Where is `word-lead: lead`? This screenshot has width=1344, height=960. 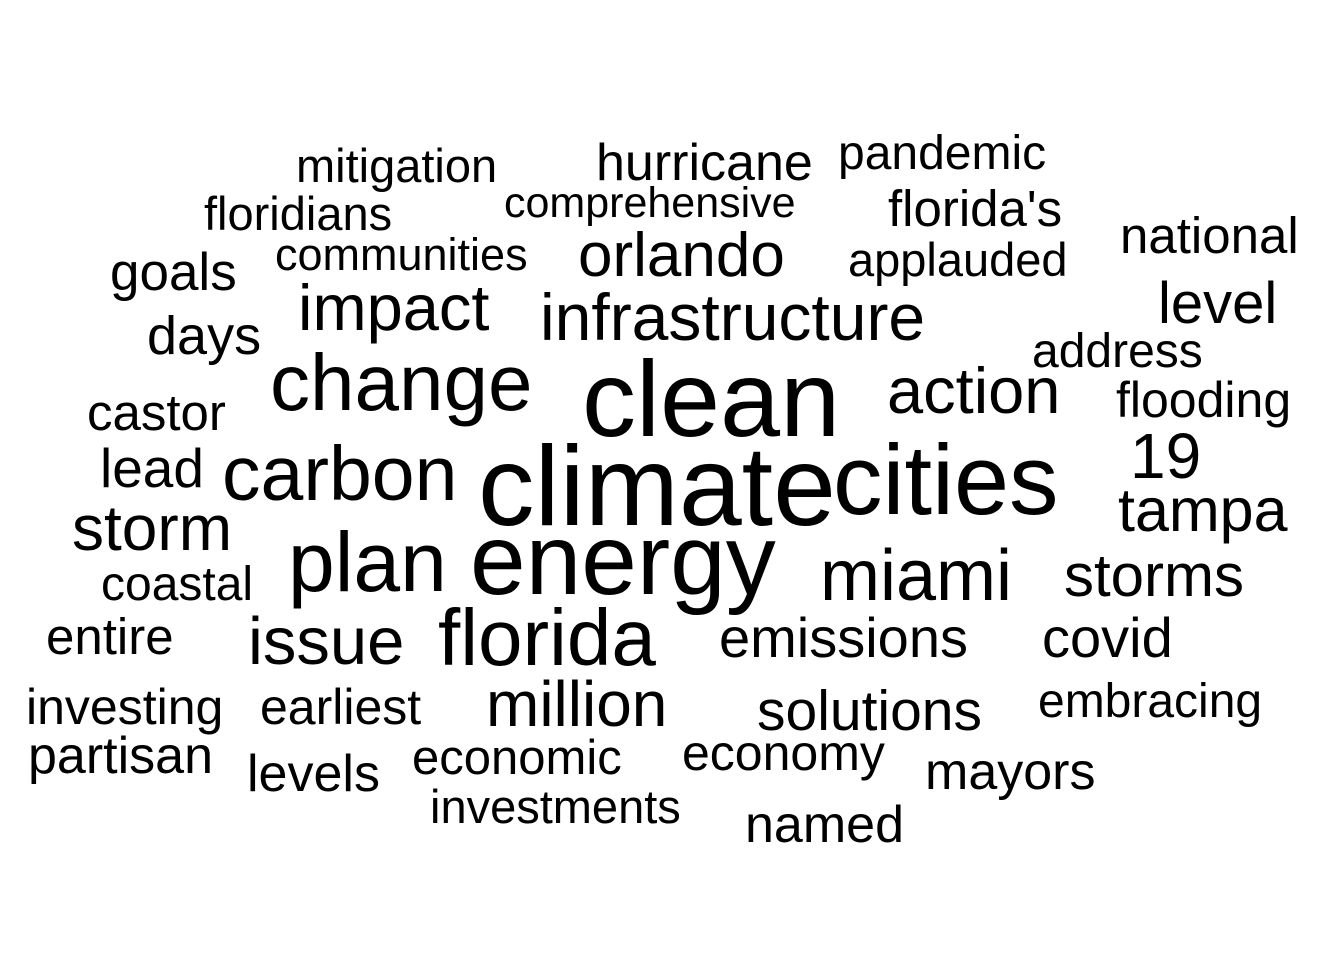 word-lead: lead is located at coordinates (152, 468).